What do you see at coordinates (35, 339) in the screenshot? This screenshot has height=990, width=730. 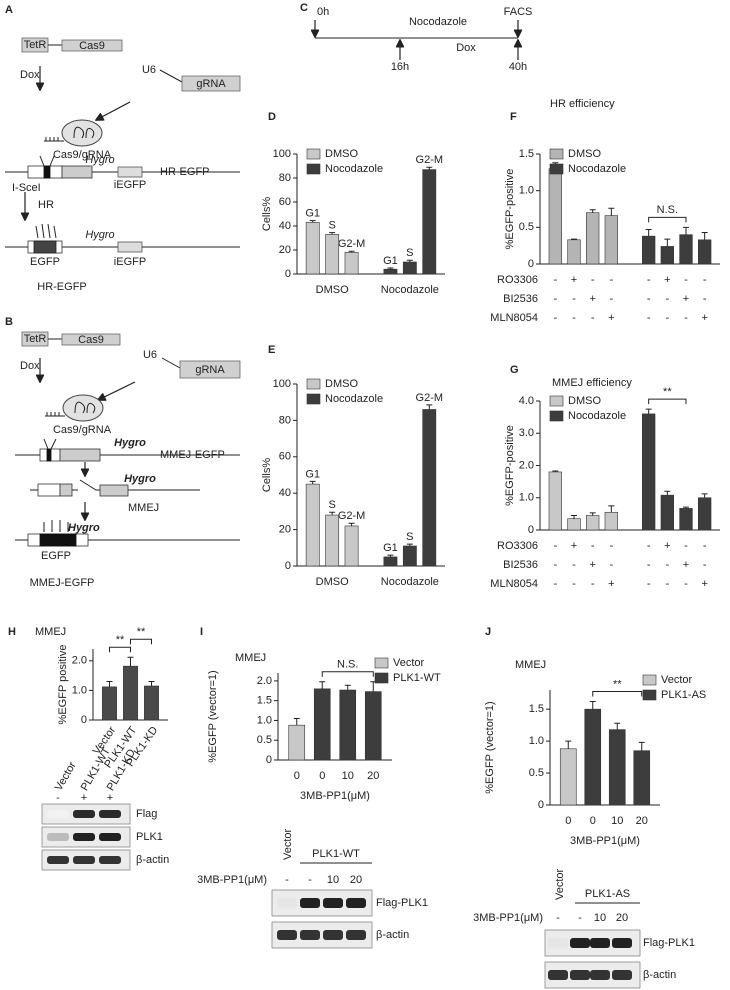 I see `tetr-label: TetR` at bounding box center [35, 339].